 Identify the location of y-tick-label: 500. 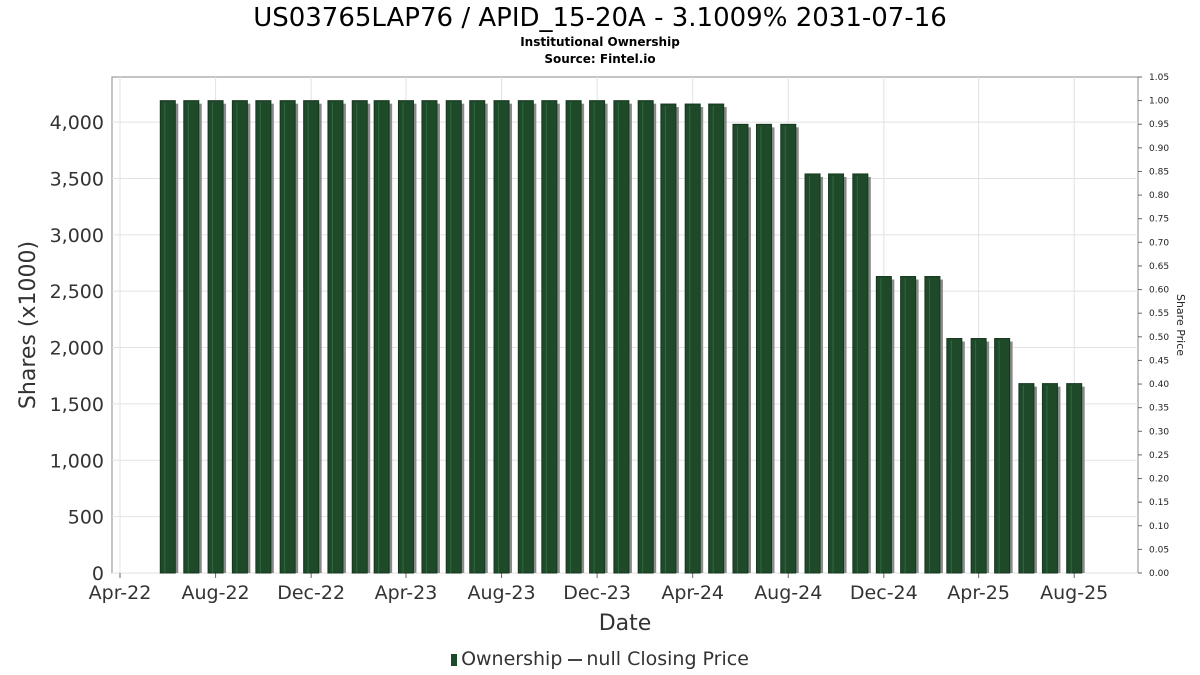
(86, 518).